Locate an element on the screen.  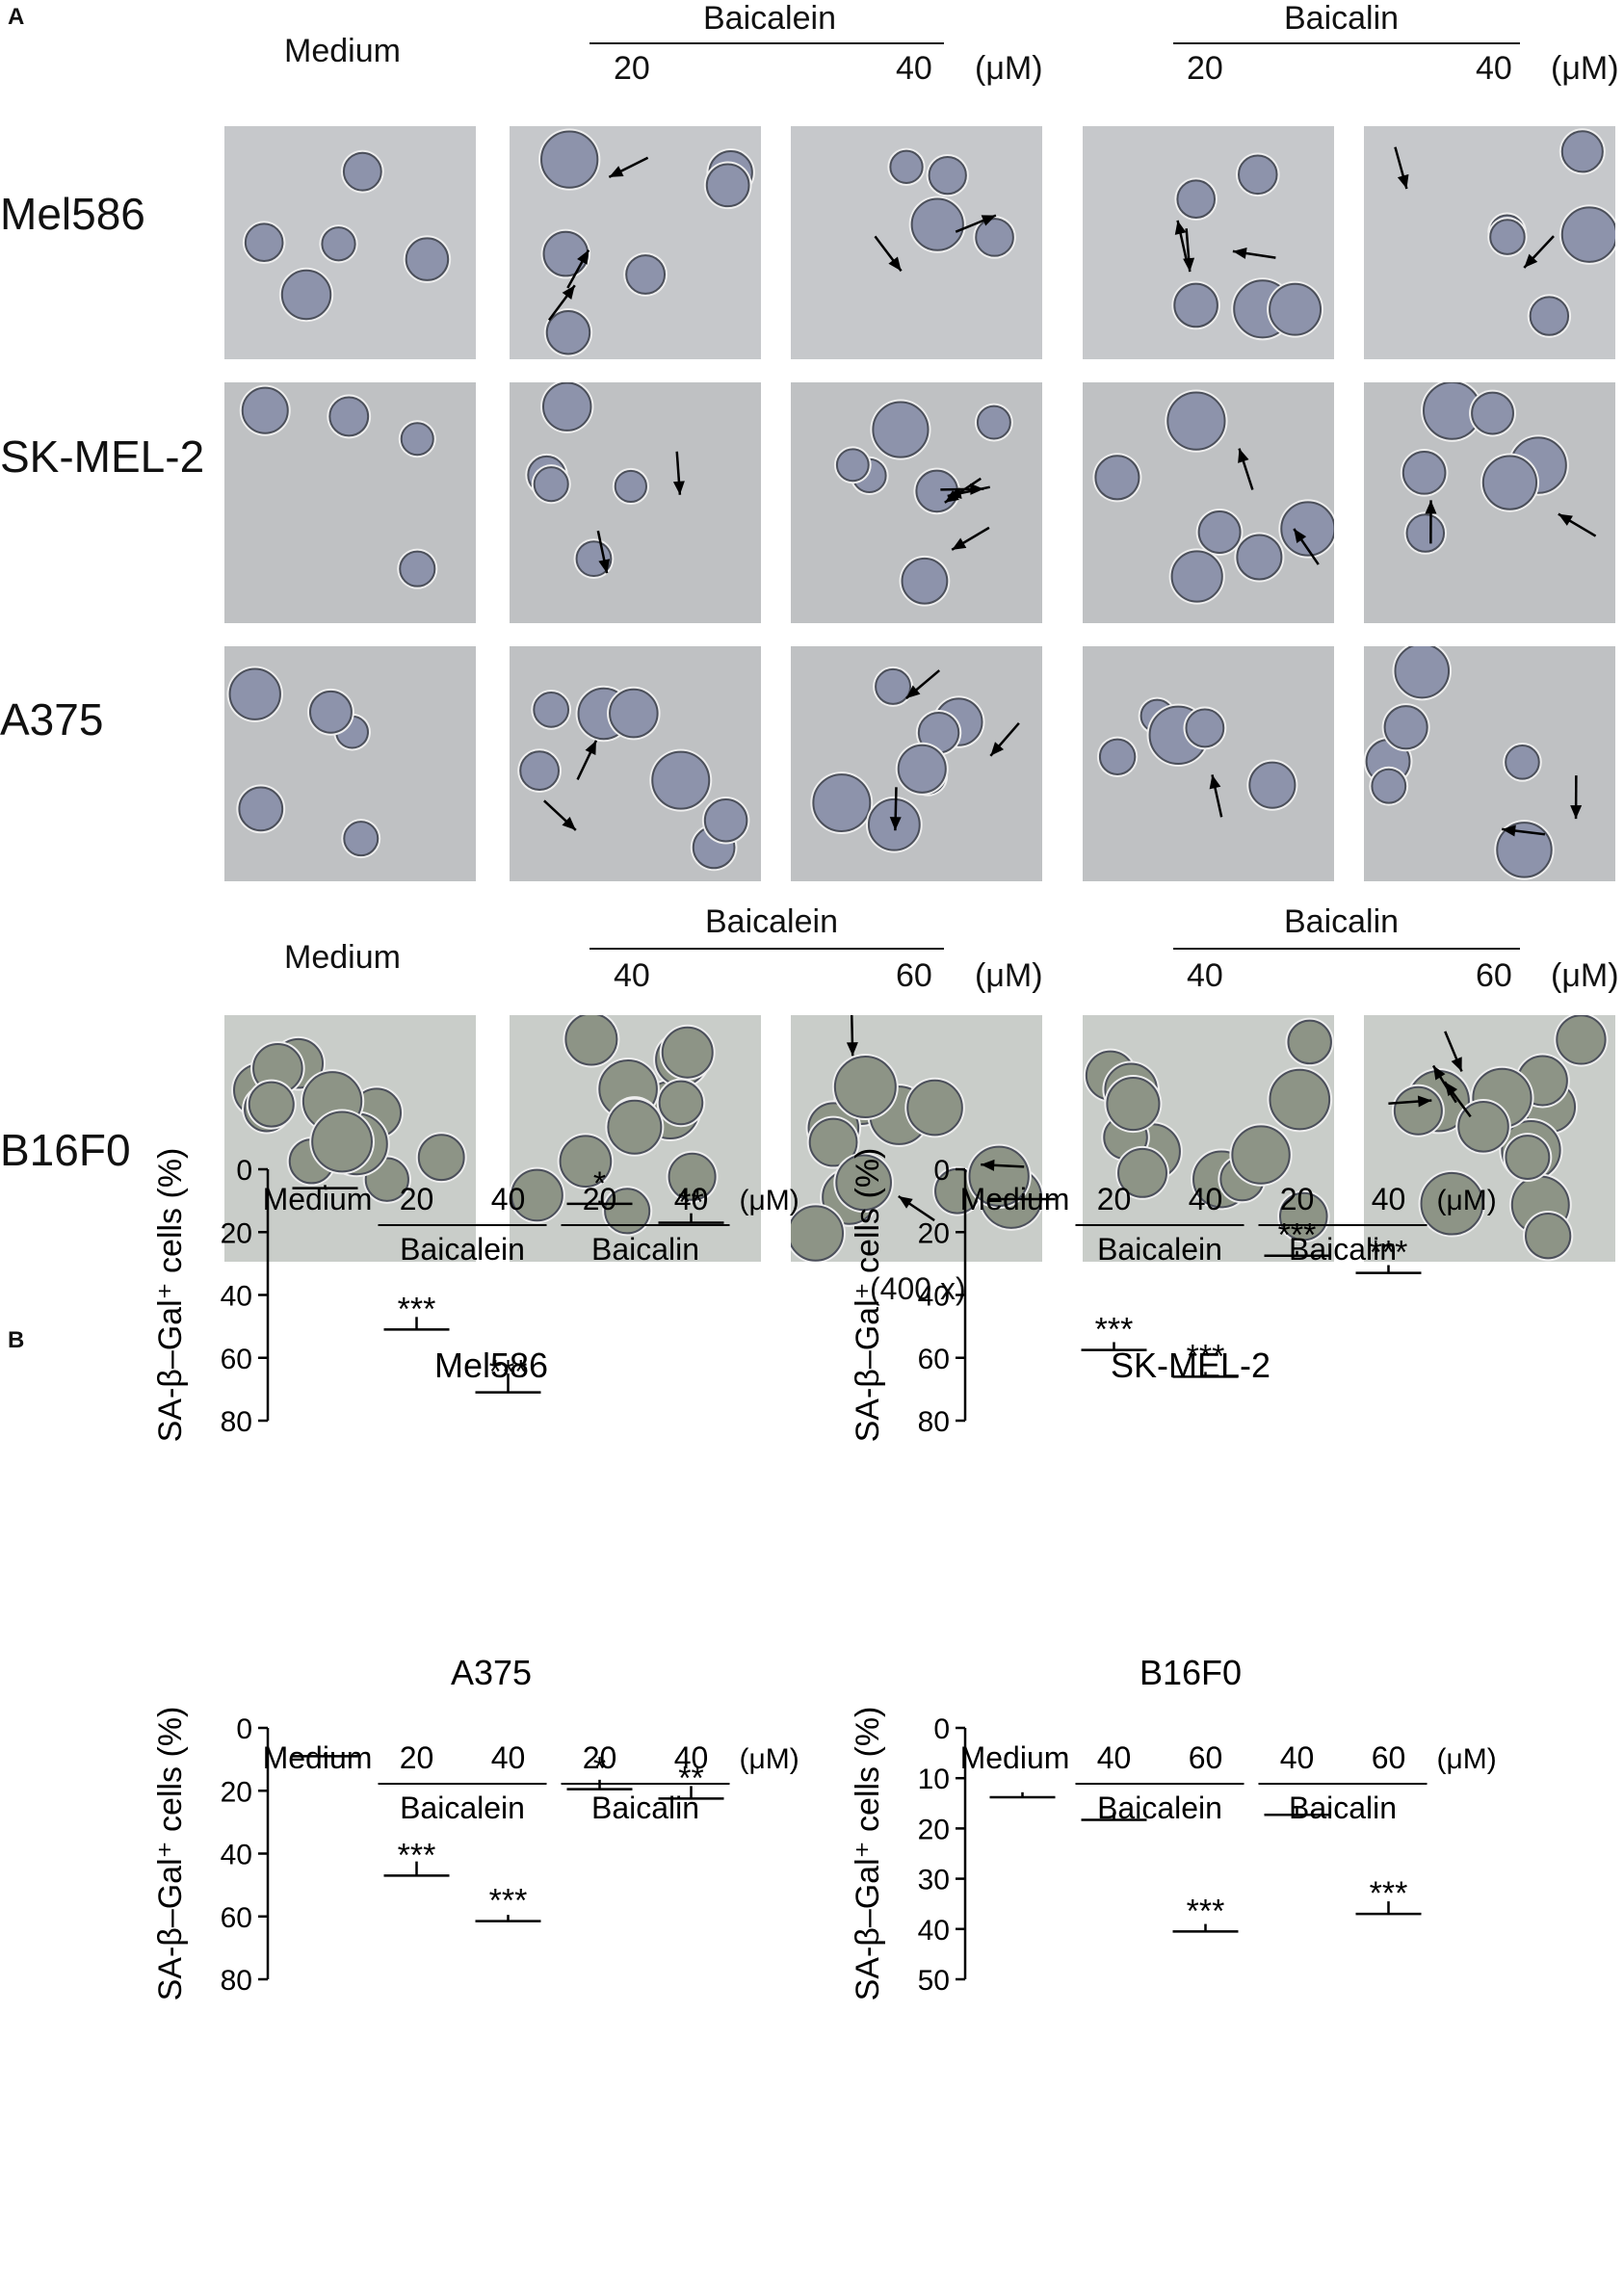
chart-title: B16F0 is located at coordinates (1190, 1672).